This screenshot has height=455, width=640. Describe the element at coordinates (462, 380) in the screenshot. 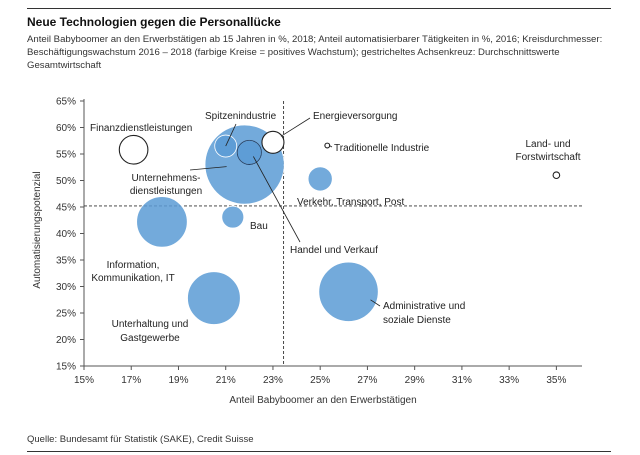

I see `x-tick-label: 31%` at that location.